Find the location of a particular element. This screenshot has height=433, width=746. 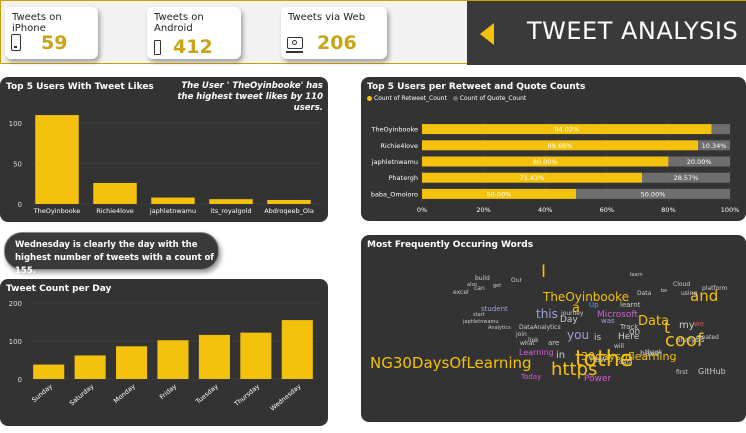

legend-label: Count of Quote_Count is located at coordinates (493, 98).